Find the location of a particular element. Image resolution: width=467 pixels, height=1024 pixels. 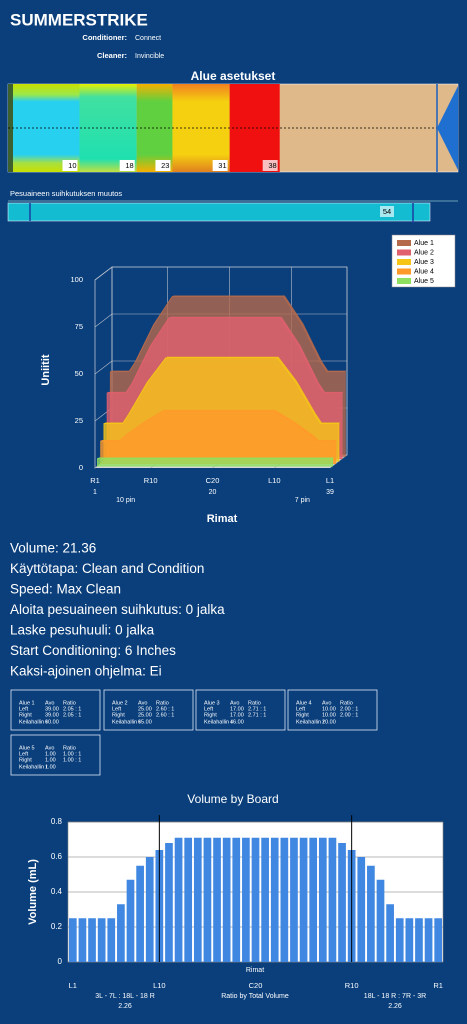

ratio-range: 18L - 18 R : 7R - 3R is located at coordinates (395, 996).